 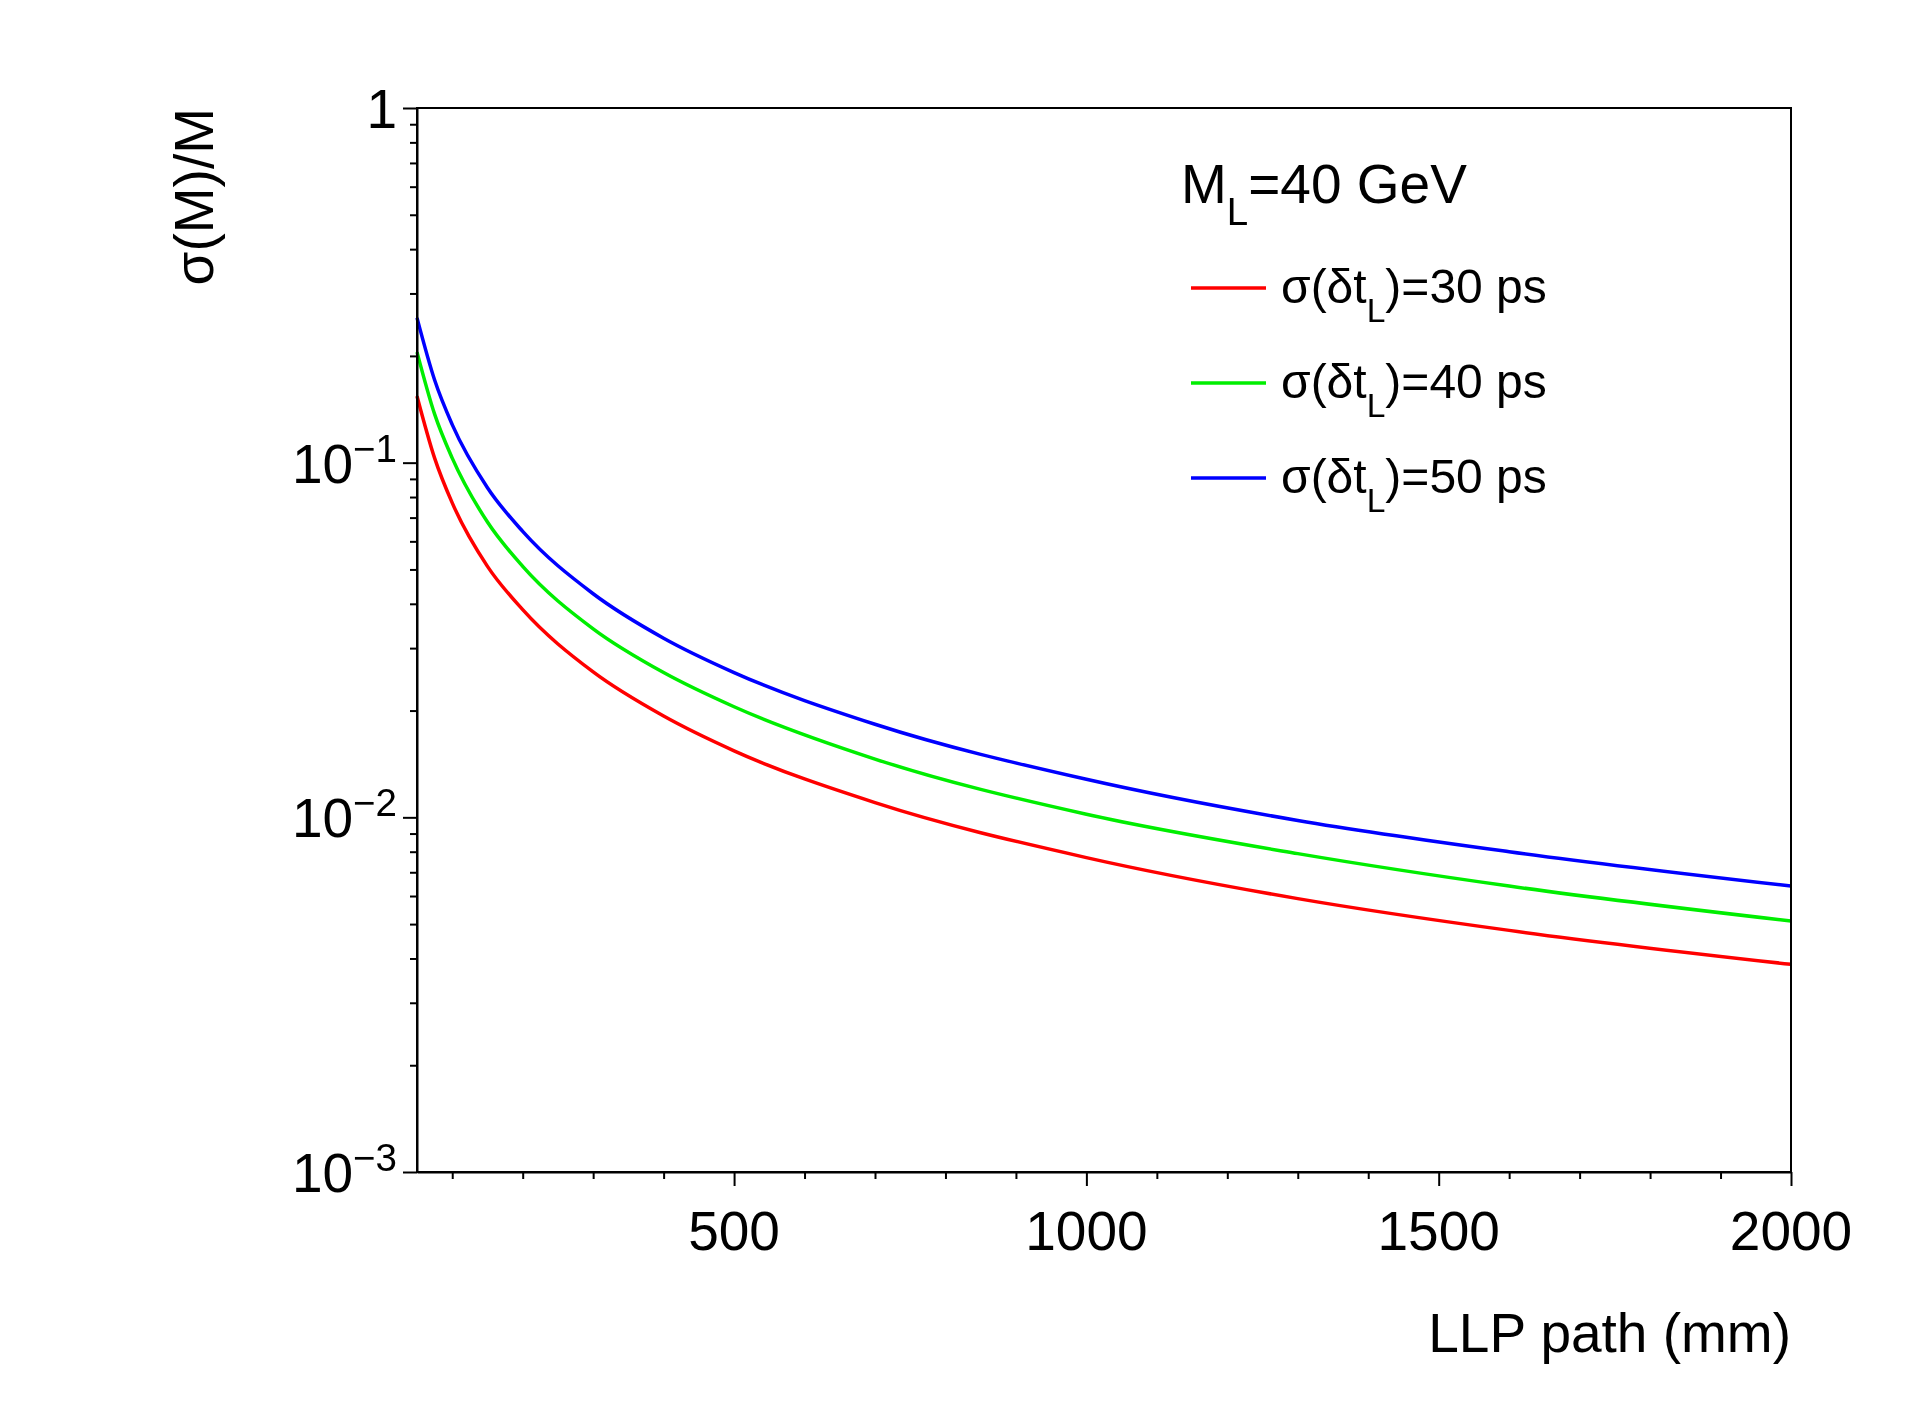 What do you see at coordinates (1609, 1333) in the screenshot?
I see `x-axis-title: LLP path (mm)` at bounding box center [1609, 1333].